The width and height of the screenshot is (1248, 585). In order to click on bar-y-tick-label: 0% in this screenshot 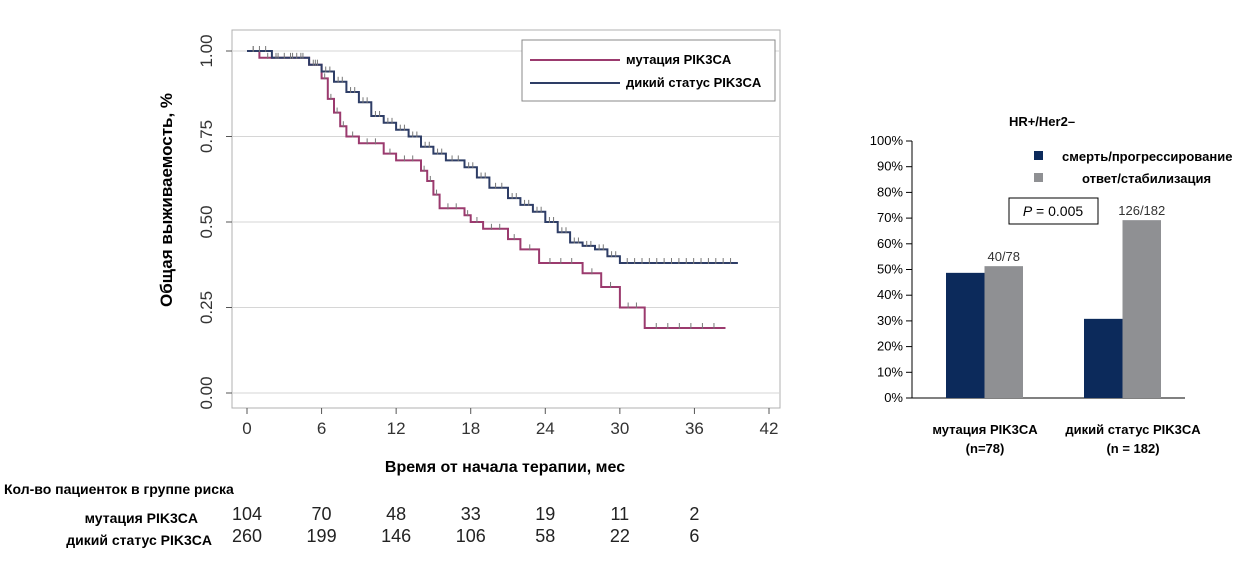, I will do `click(893, 397)`.